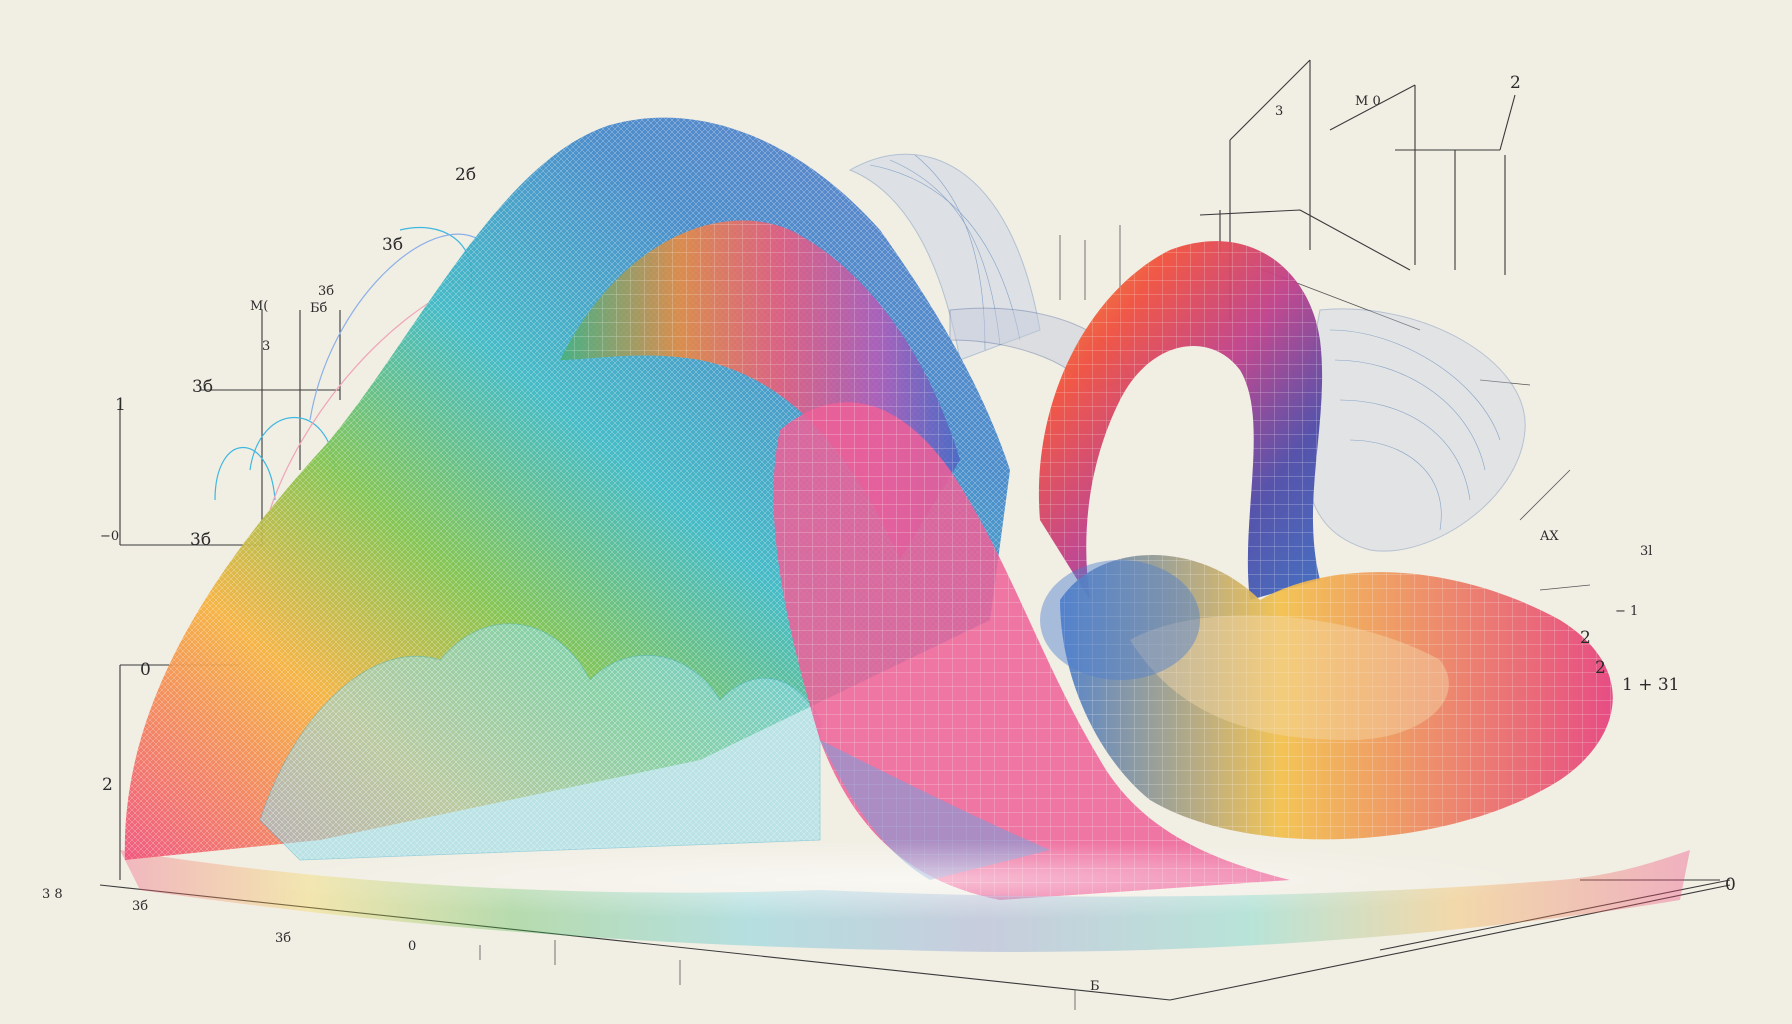 This screenshot has height=1024, width=1792. What do you see at coordinates (1515, 83) in the screenshot?
I see `label-right-top: 2` at bounding box center [1515, 83].